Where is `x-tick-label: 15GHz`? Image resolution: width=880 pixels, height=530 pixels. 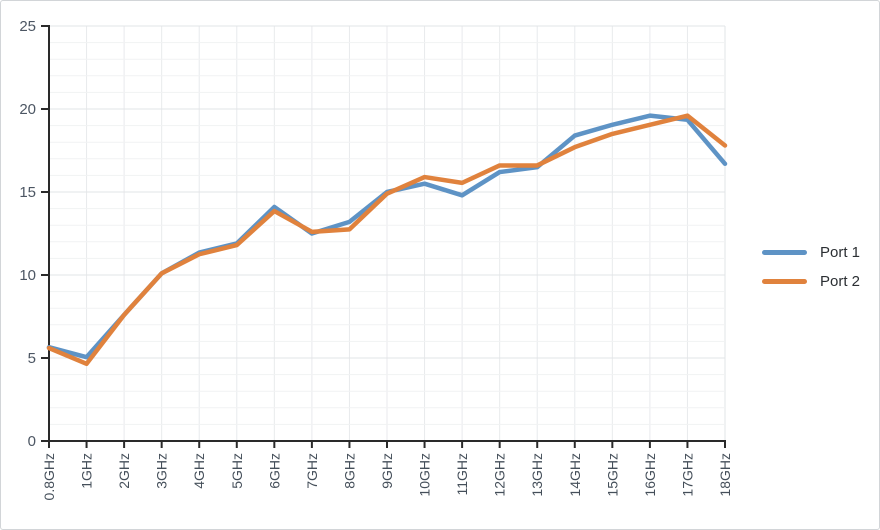
x-tick-label: 15GHz is located at coordinates (612, 475).